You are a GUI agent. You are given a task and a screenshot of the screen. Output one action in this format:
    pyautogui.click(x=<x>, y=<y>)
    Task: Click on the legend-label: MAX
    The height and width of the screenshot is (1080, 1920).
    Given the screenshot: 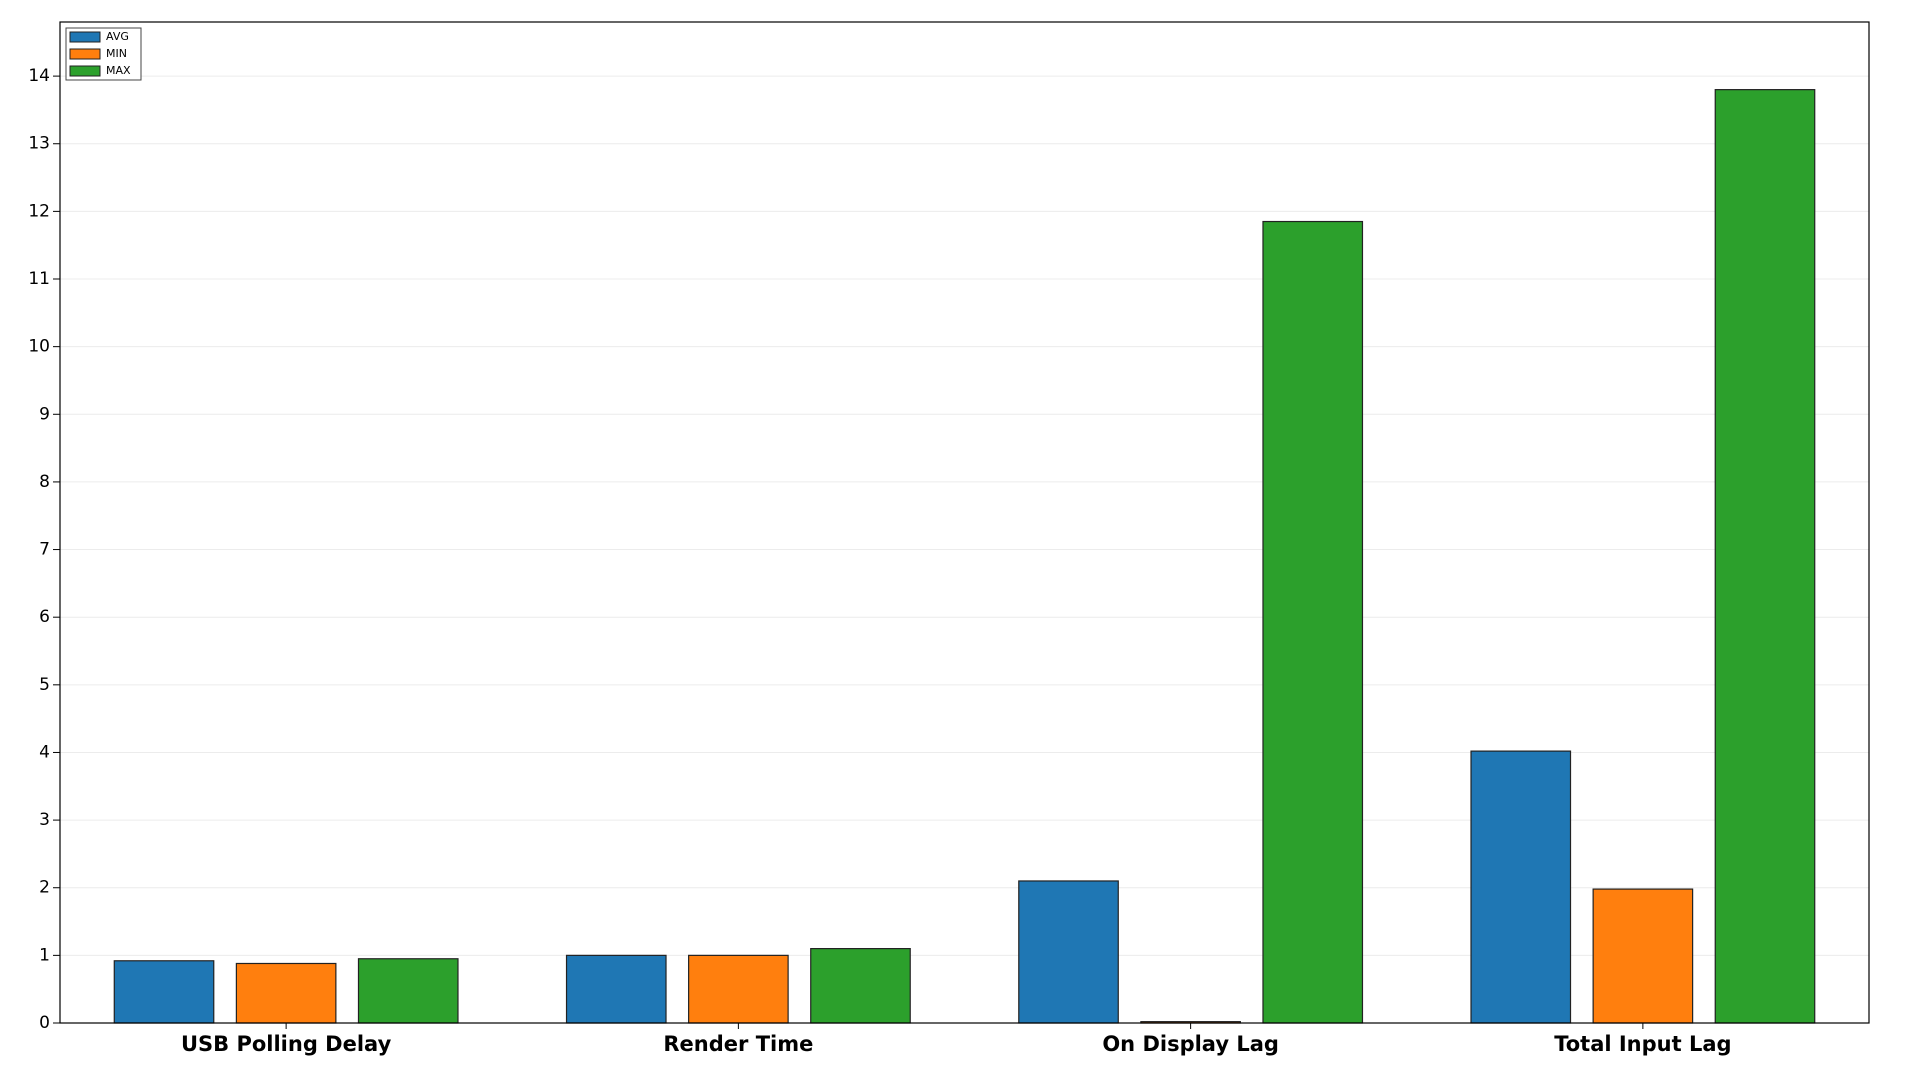 What is the action you would take?
    pyautogui.click(x=118, y=70)
    